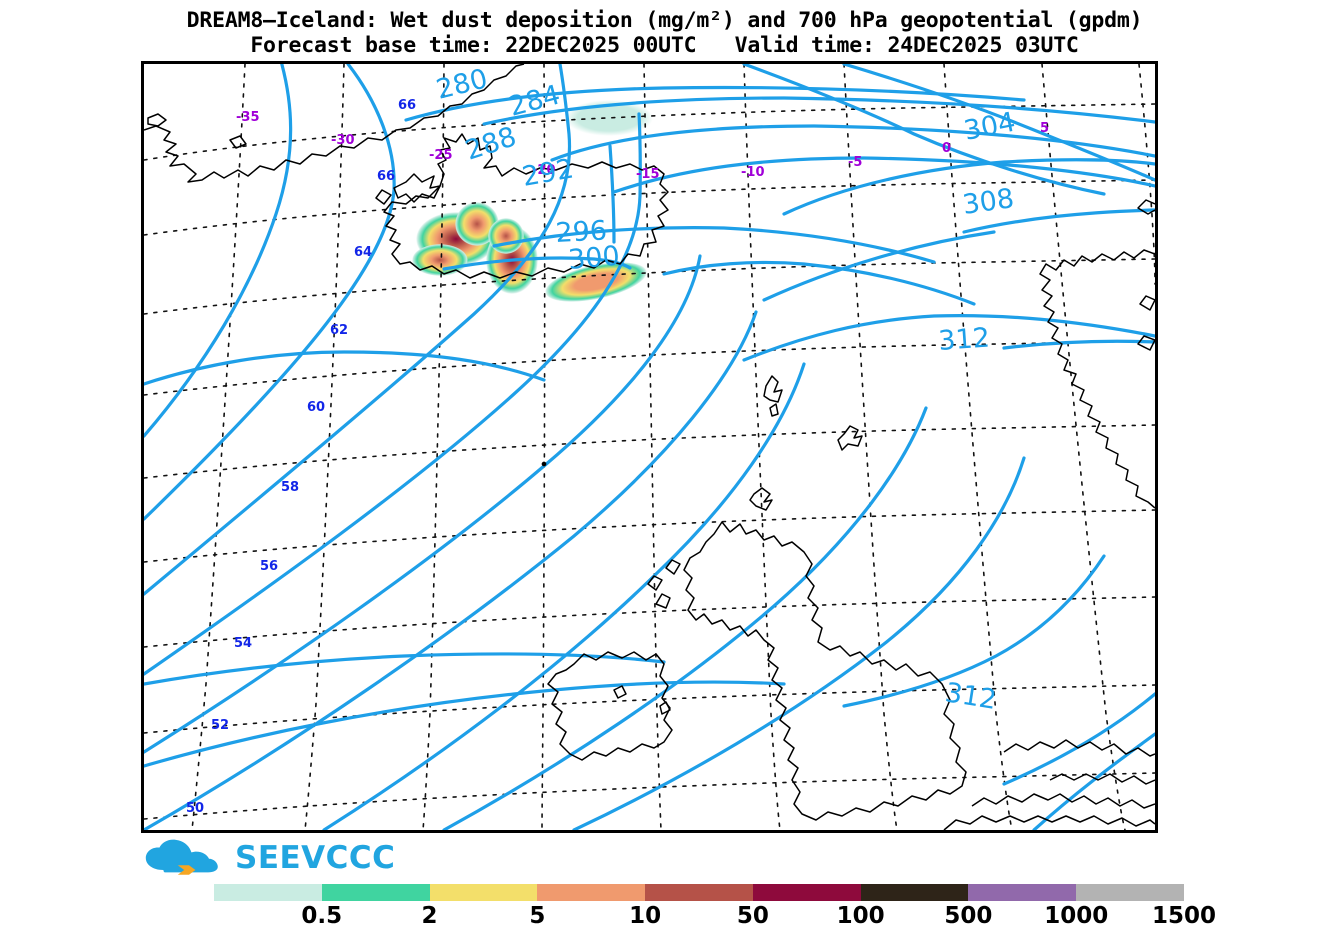 This screenshot has width=1329, height=931. I want to click on deposition-cluster-central-north, so click(506, 236).